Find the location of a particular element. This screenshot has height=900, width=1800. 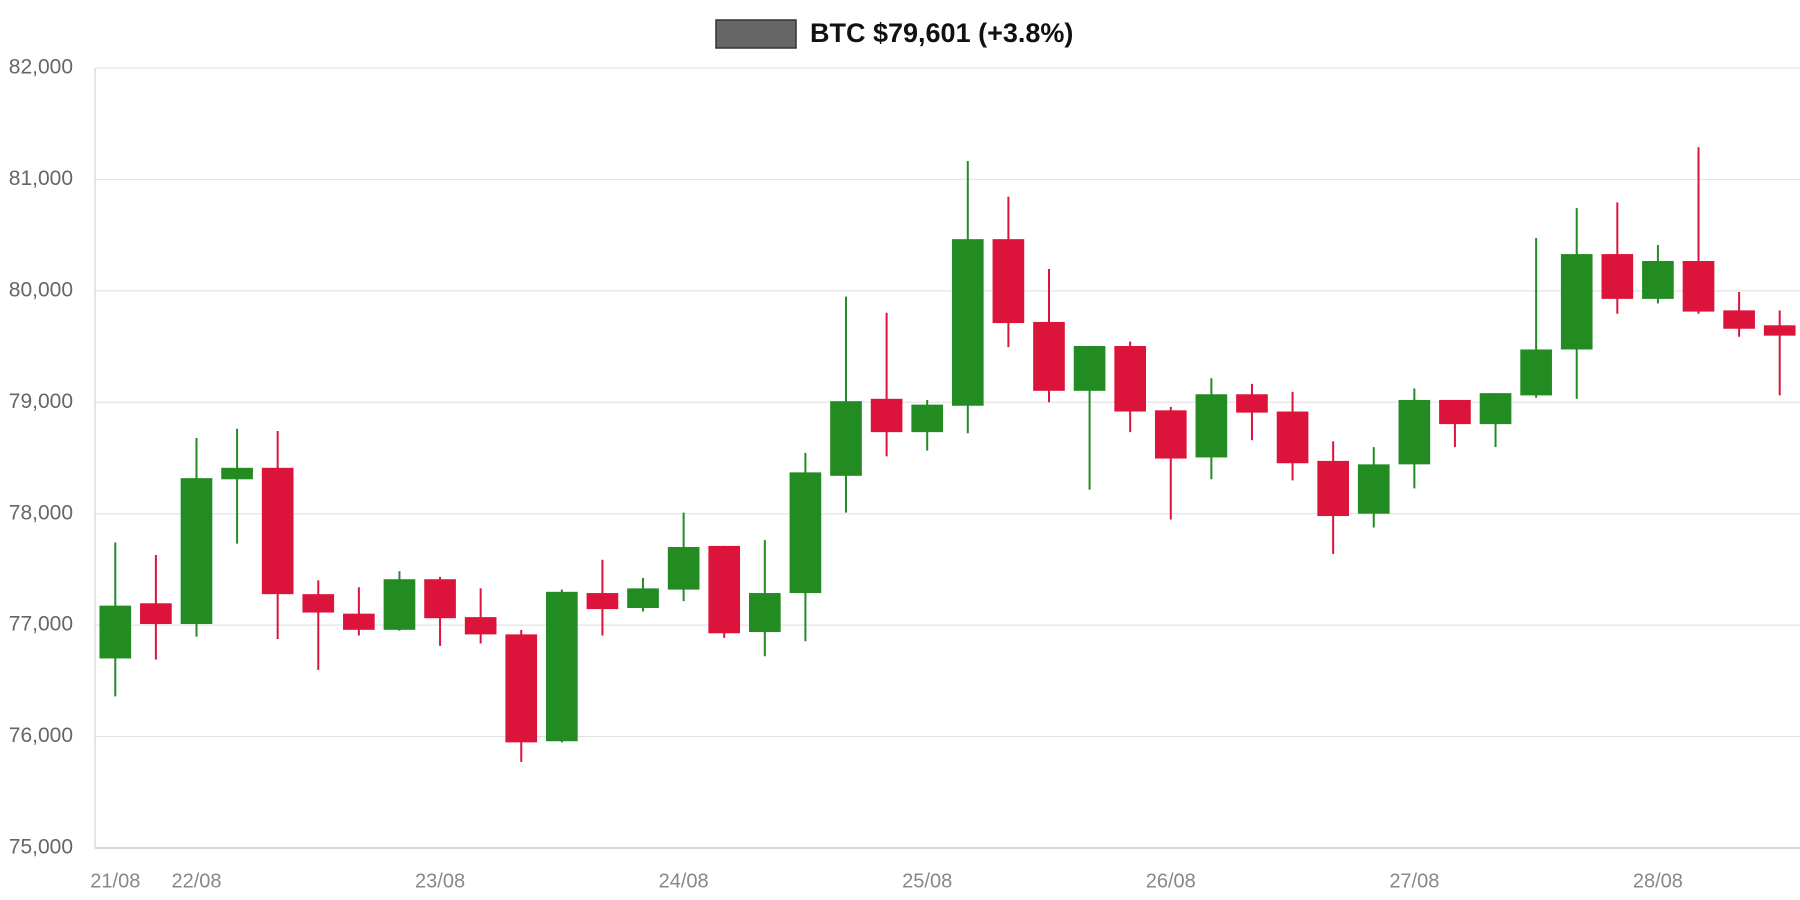

y-tick-label: 78,000 is located at coordinates (41, 512).